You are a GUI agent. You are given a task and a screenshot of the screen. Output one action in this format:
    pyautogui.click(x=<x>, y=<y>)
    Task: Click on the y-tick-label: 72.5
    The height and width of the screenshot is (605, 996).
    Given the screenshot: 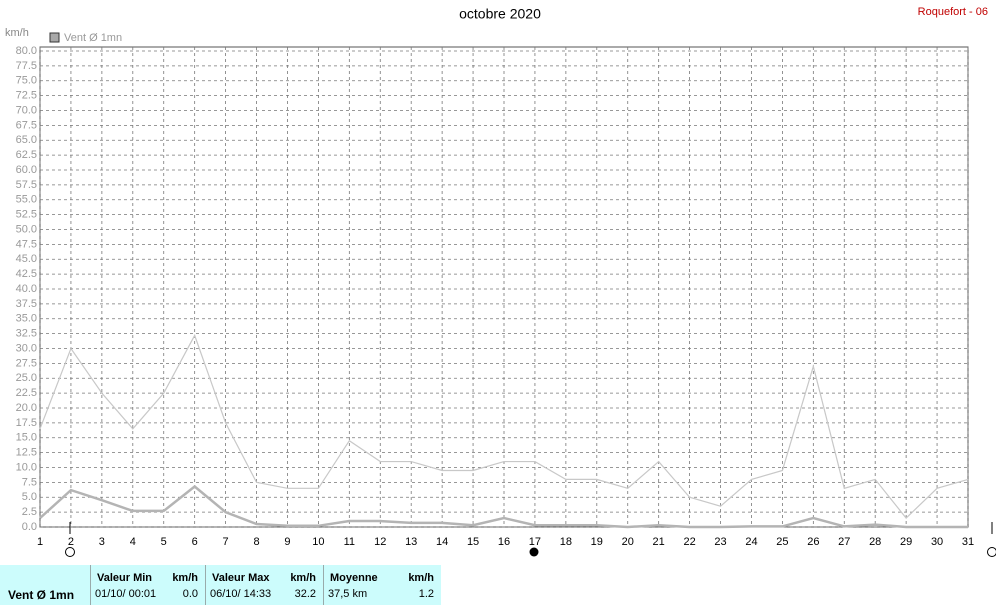 What is the action you would take?
    pyautogui.click(x=26, y=96)
    